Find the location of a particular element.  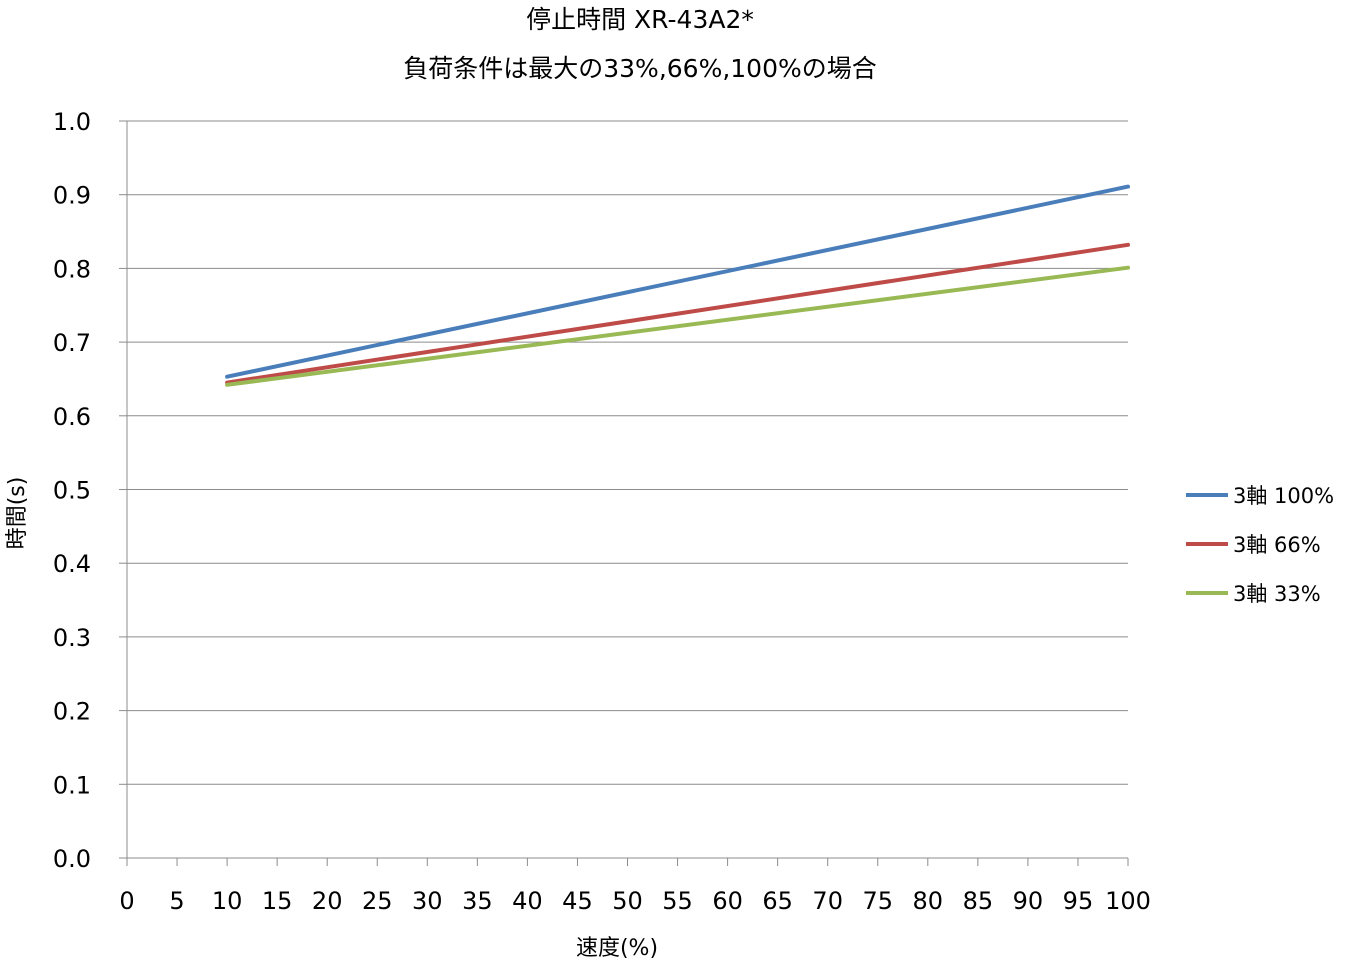

y-axis-label: 時間(s) is located at coordinates (17, 513).